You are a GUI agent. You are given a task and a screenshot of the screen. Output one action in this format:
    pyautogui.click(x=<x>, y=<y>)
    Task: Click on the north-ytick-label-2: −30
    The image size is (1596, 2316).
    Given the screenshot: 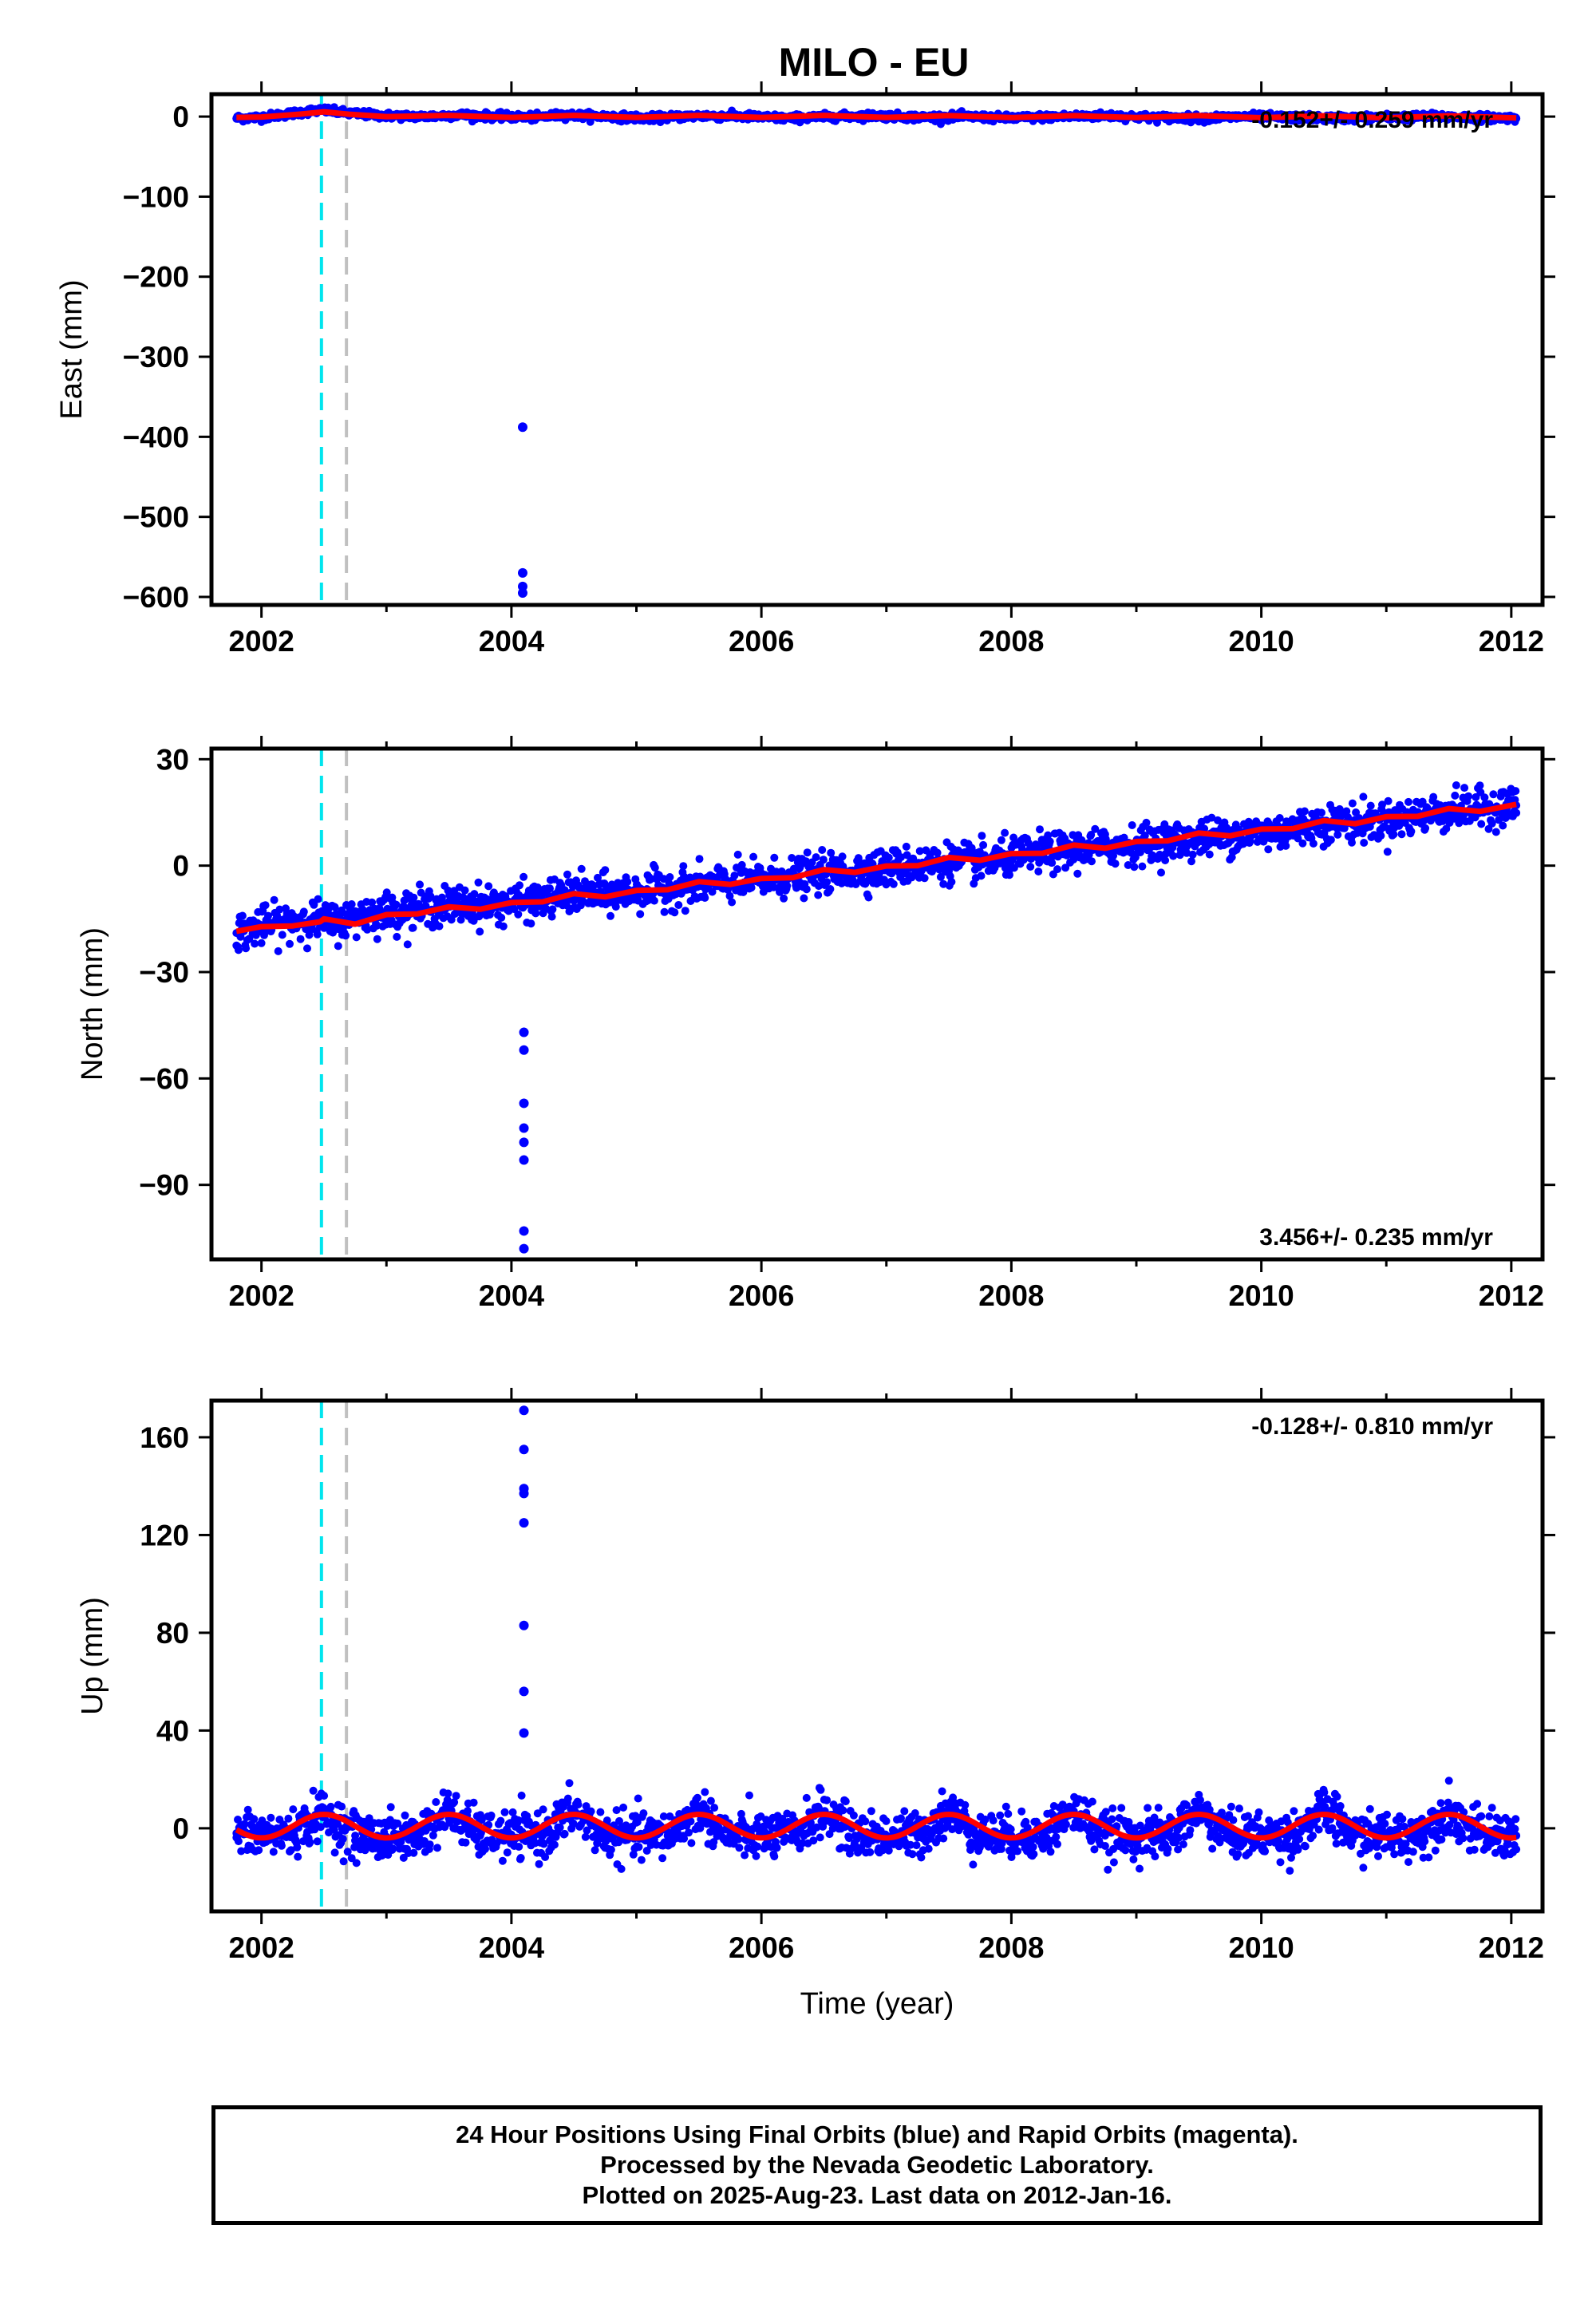 What is the action you would take?
    pyautogui.click(x=164, y=972)
    